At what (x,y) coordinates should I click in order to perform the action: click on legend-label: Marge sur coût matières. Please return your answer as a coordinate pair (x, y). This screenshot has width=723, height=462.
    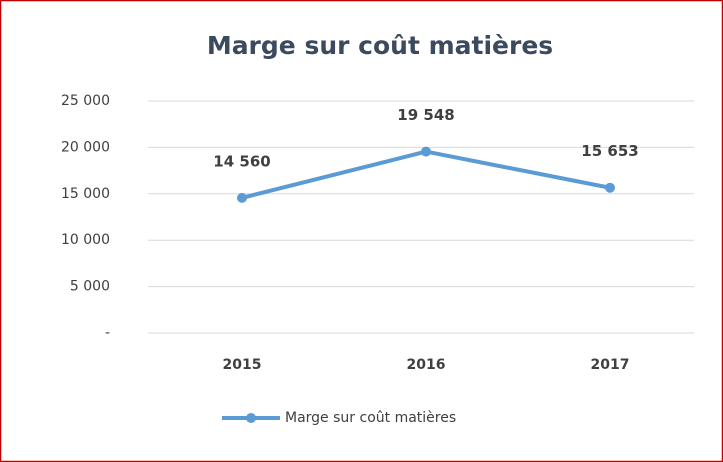
    Looking at the image, I should click on (370, 418).